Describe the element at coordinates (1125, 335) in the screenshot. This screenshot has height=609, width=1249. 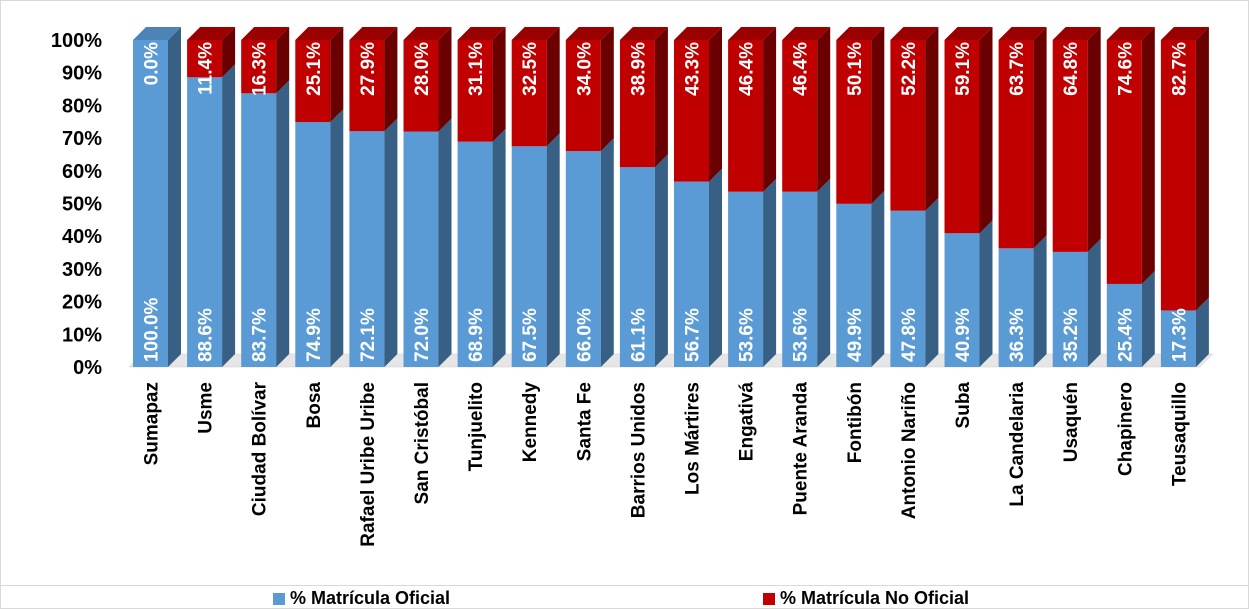
I see `data-label-oficial: 25.4%` at that location.